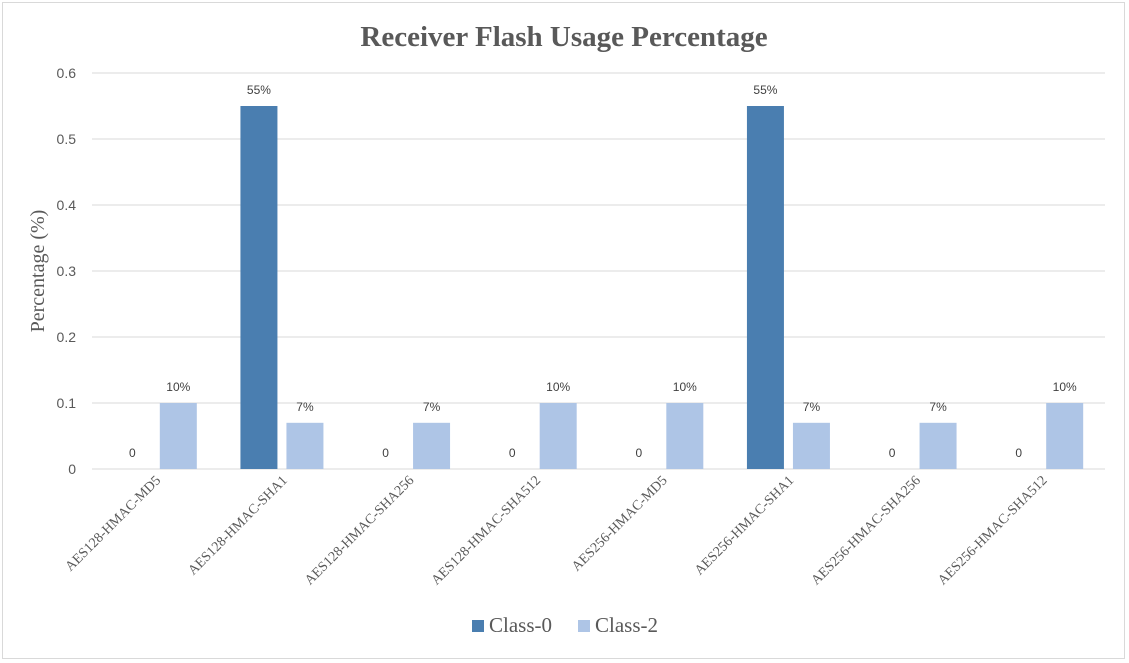 This screenshot has height=663, width=1129. What do you see at coordinates (866, 530) in the screenshot?
I see `x-tick-label: AES256-HMAC-SHA256` at bounding box center [866, 530].